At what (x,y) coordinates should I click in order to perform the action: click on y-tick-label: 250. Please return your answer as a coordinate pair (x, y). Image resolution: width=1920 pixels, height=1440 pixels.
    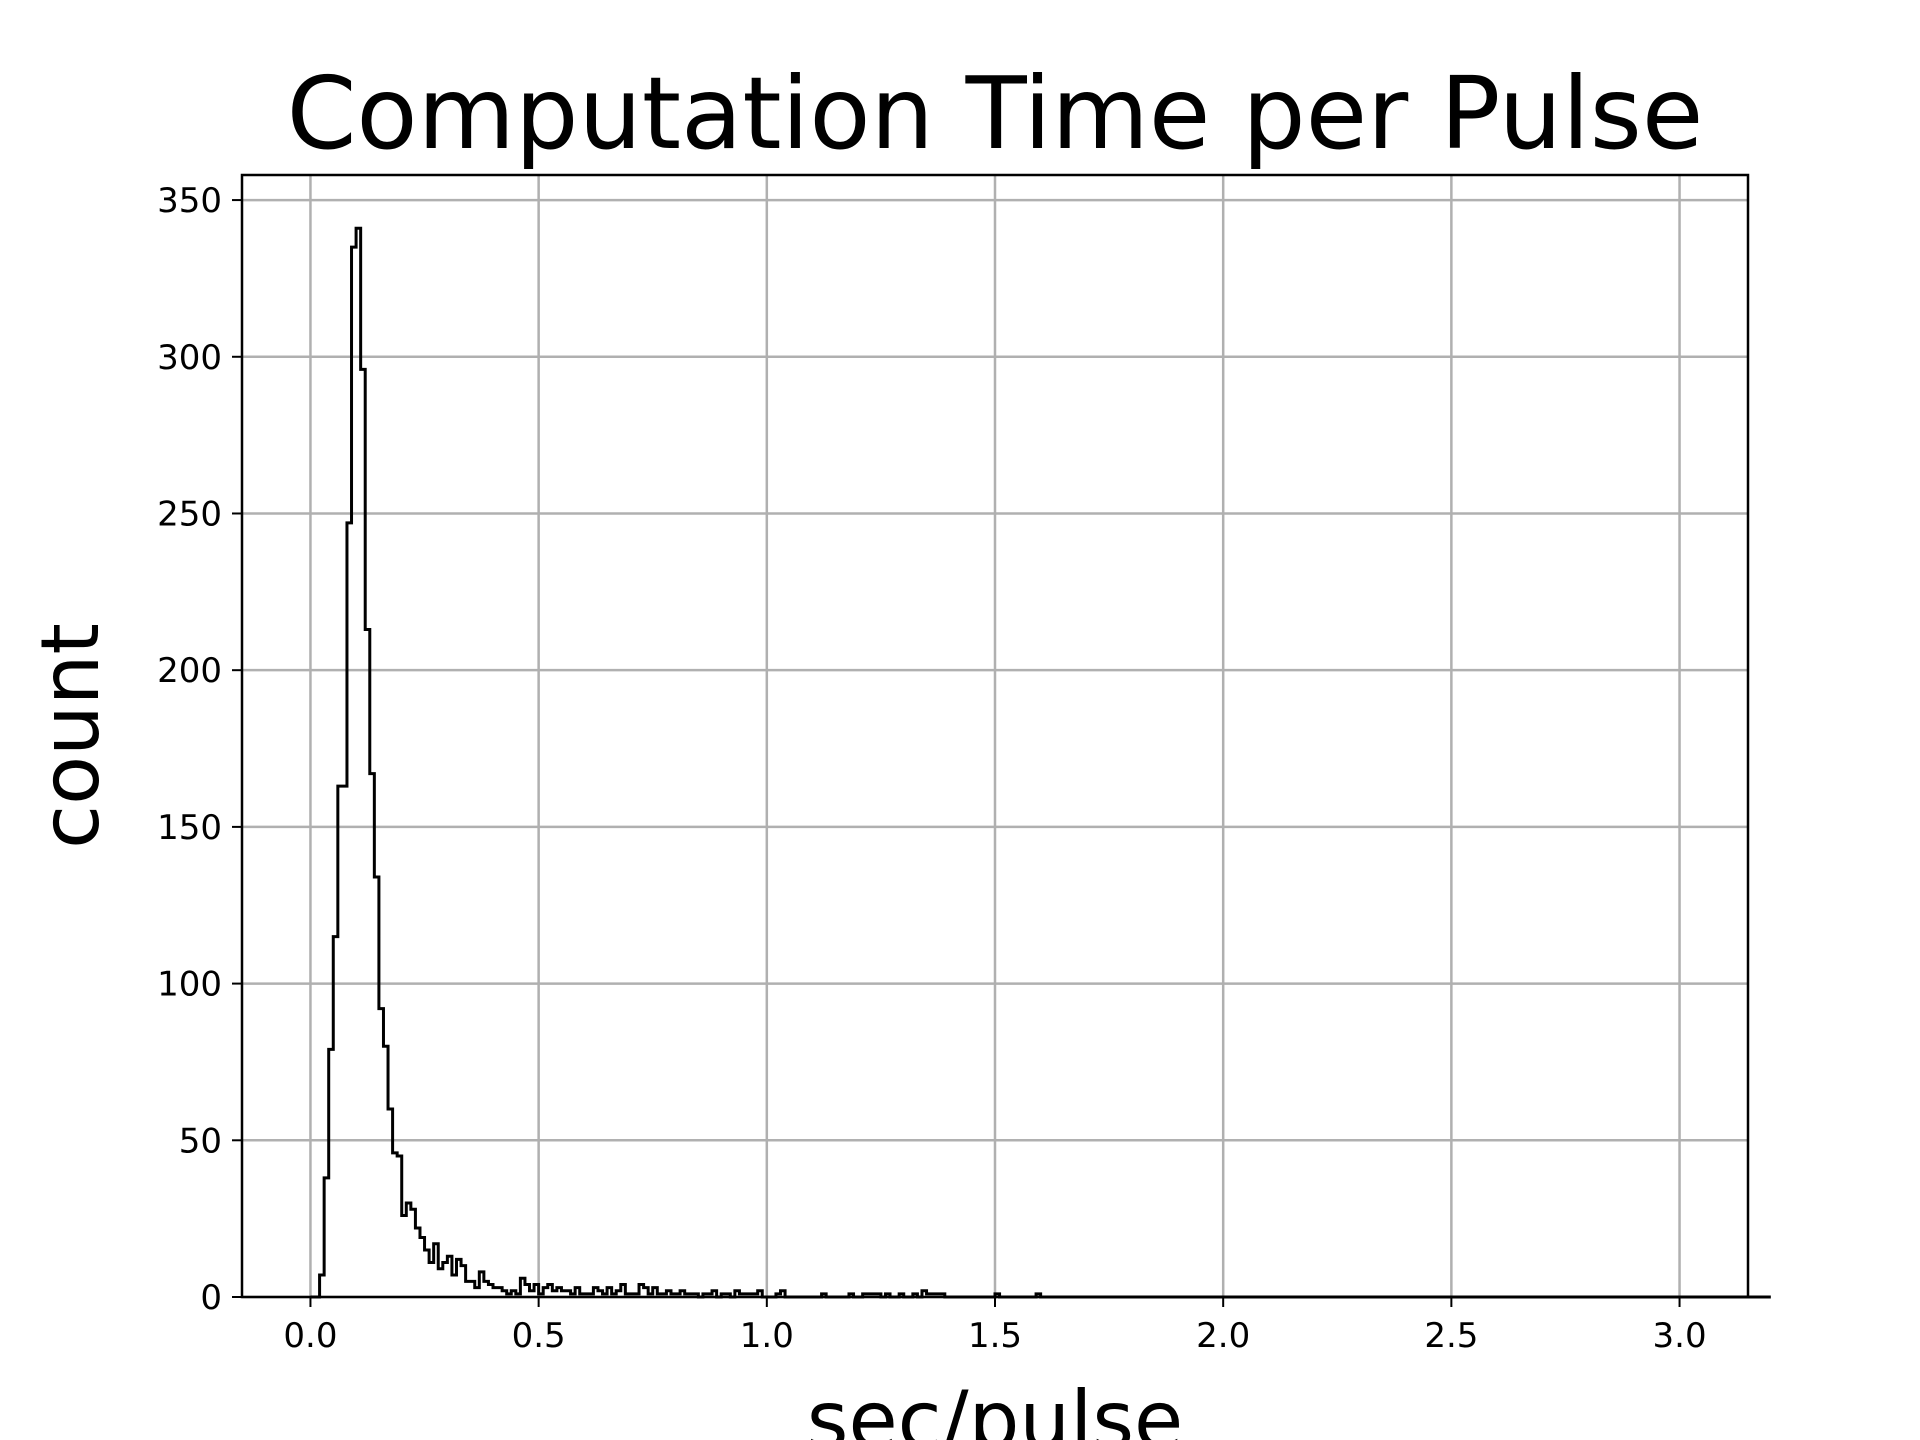
    Looking at the image, I should click on (189, 514).